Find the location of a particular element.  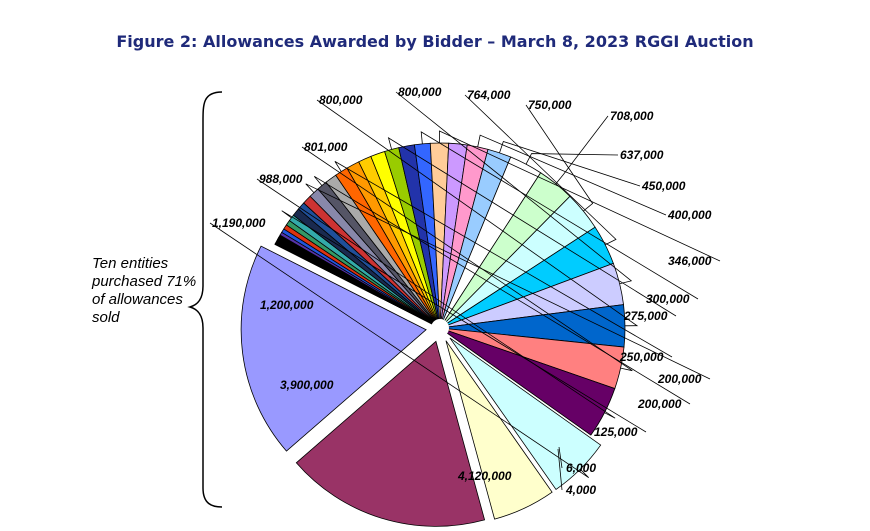

slice-label: 6,000 is located at coordinates (581, 468).